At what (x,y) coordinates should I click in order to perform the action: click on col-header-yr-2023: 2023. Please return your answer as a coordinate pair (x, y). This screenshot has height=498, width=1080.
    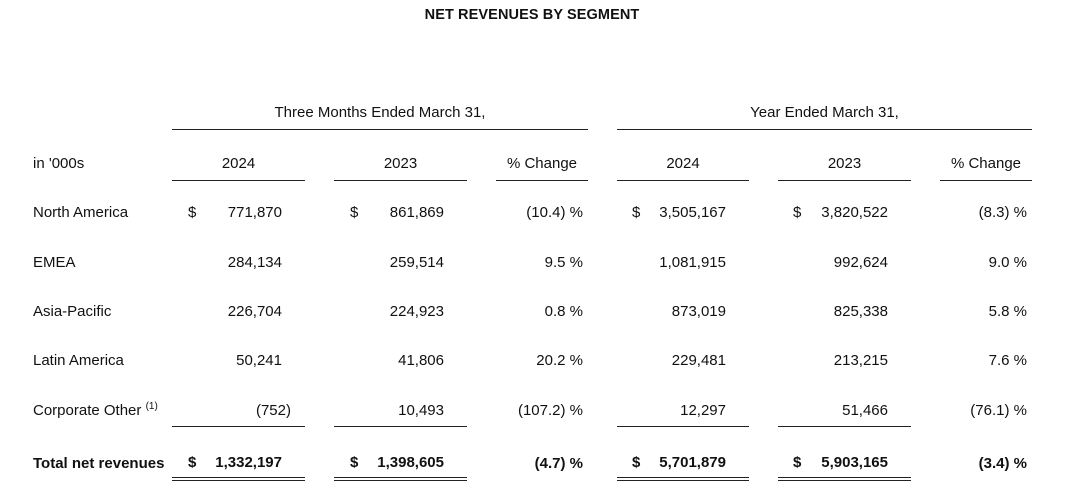
    Looking at the image, I should click on (844, 163).